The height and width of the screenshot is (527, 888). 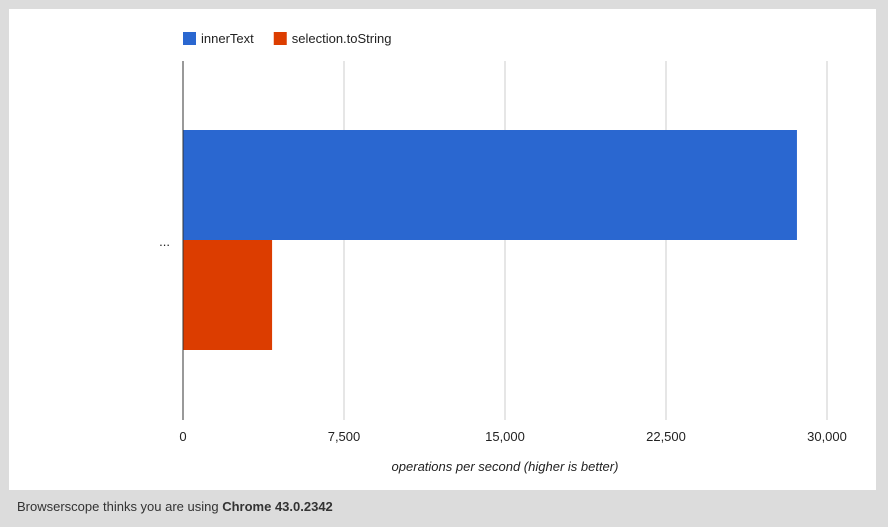 What do you see at coordinates (344, 436) in the screenshot?
I see `x-tick-label: 7,500` at bounding box center [344, 436].